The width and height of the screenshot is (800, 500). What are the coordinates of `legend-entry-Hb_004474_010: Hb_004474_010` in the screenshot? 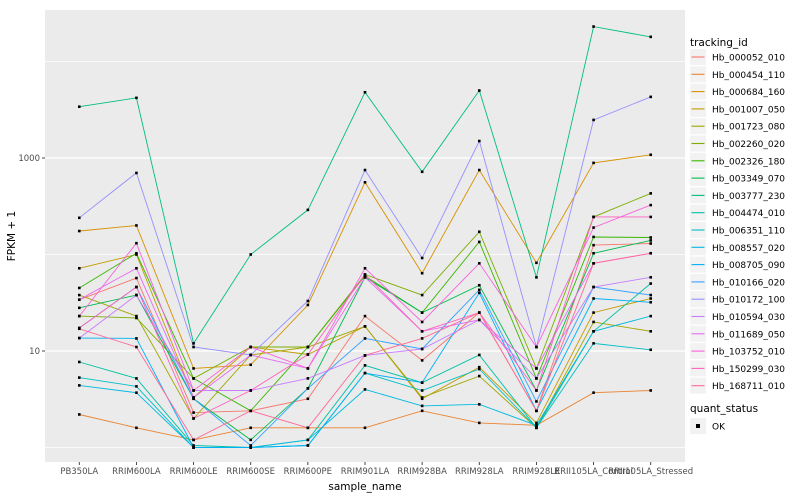 It's located at (737, 212).